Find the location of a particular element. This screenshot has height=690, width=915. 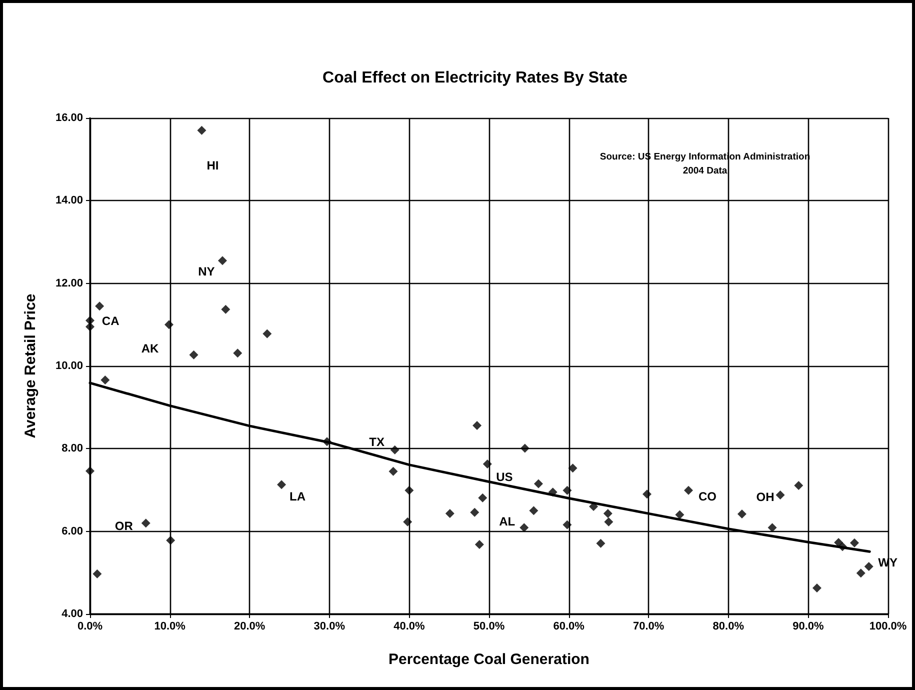

x-tick-label: 50.0% is located at coordinates (489, 626).